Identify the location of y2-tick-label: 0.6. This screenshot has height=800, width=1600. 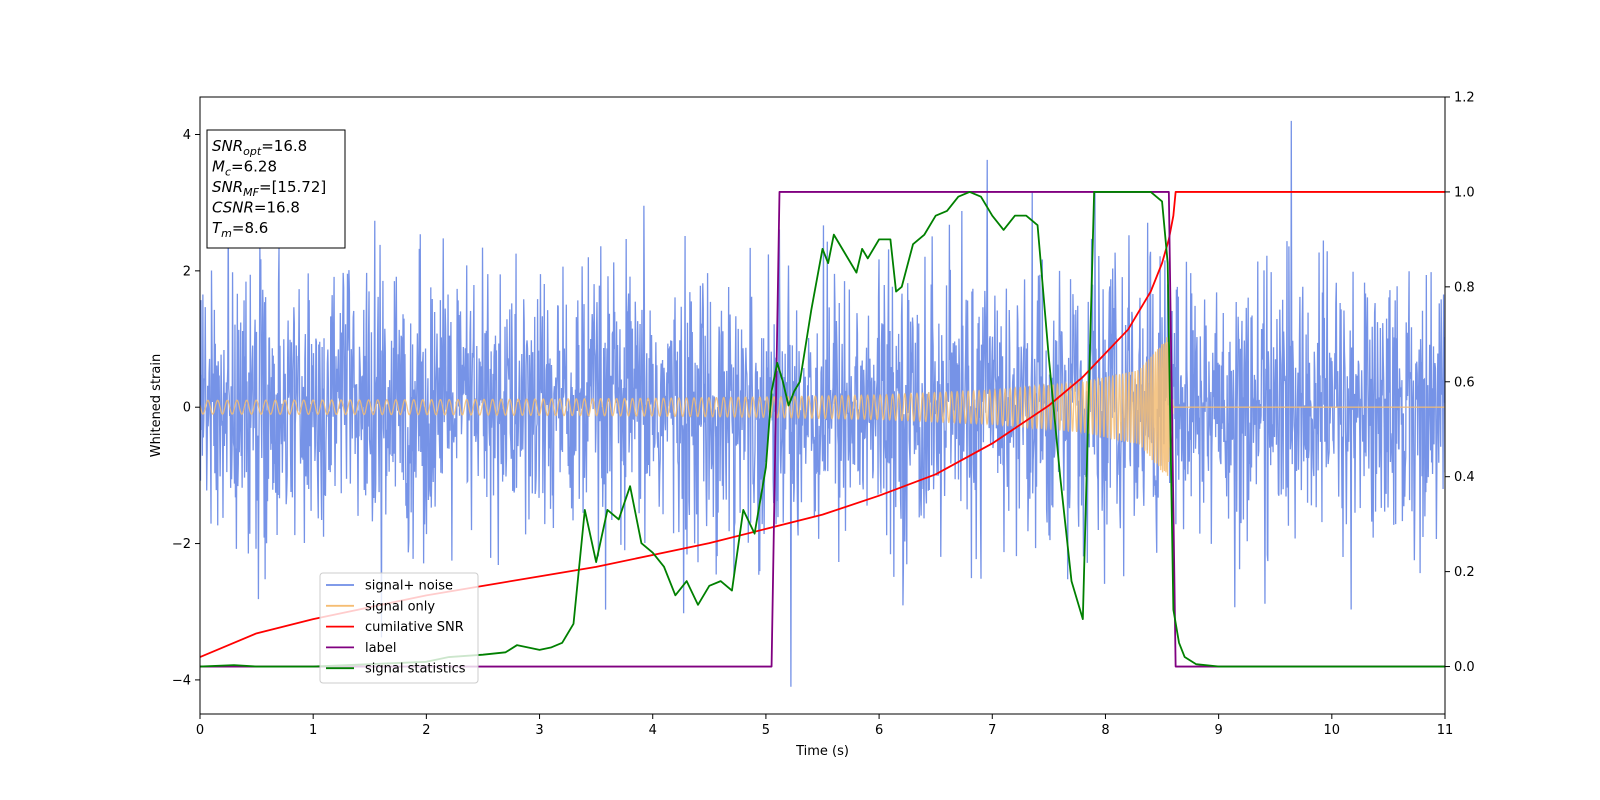
(1464, 382).